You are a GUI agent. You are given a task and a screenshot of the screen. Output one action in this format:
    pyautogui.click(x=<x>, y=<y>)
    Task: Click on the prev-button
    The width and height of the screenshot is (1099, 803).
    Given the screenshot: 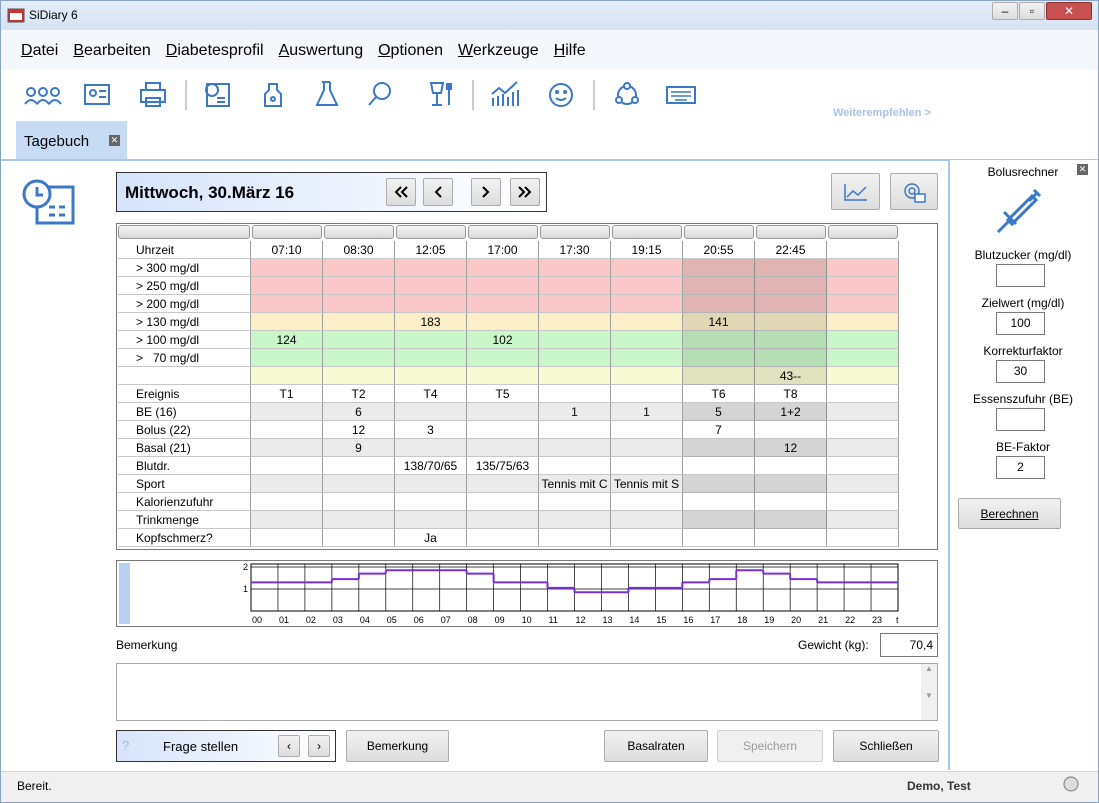 What is the action you would take?
    pyautogui.click(x=438, y=192)
    